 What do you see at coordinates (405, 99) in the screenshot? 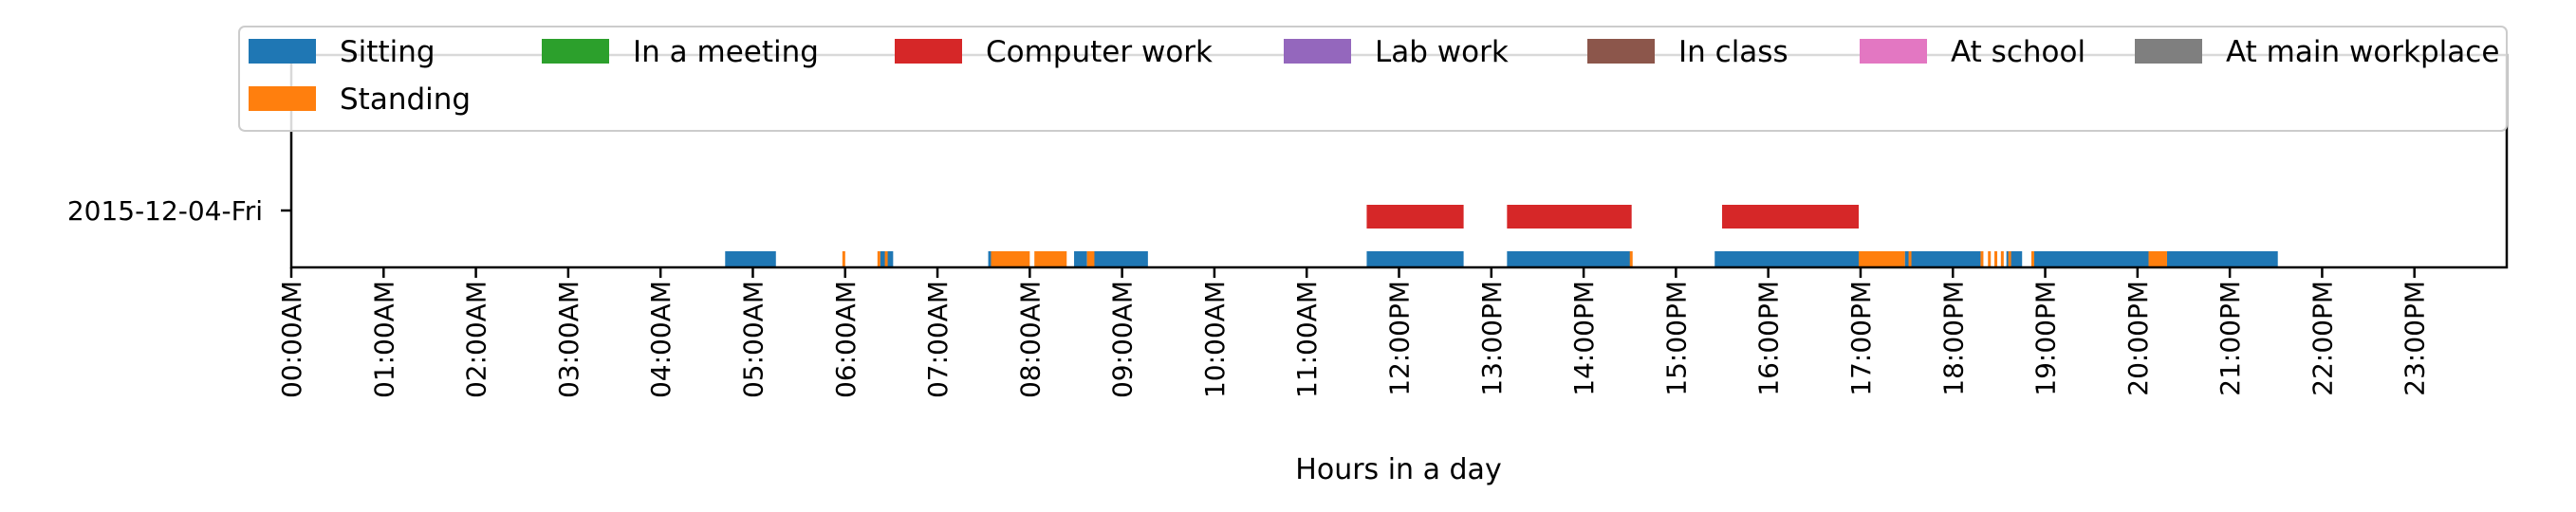
I see `legend-label: Standing` at bounding box center [405, 99].